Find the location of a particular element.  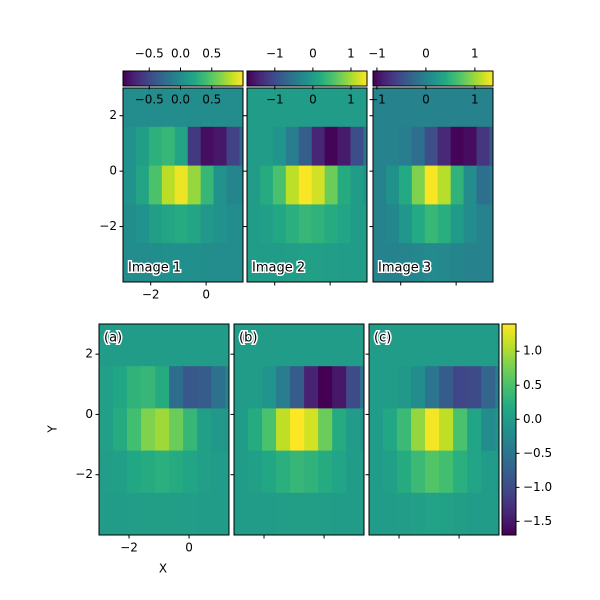

colorbar is located at coordinates (183, 78).